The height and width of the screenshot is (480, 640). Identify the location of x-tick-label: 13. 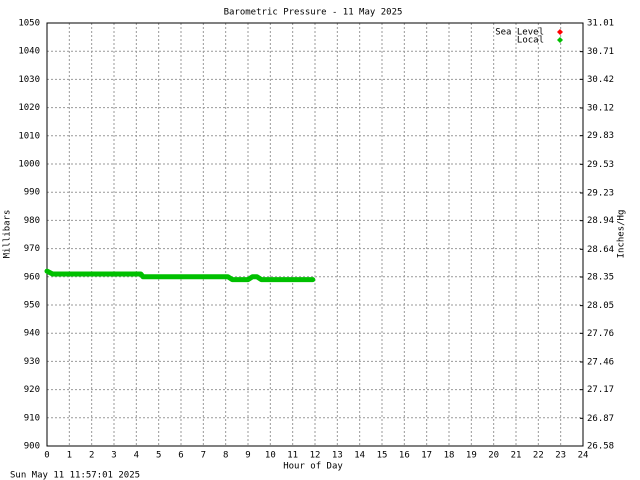
(337, 456).